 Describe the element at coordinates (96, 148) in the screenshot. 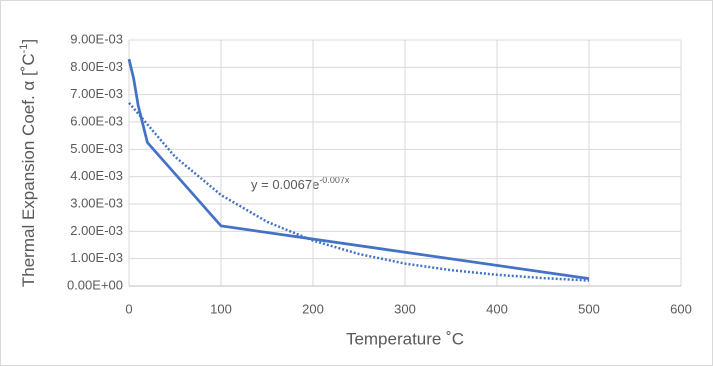

I see `y-tick-label: 5.00E-03` at that location.